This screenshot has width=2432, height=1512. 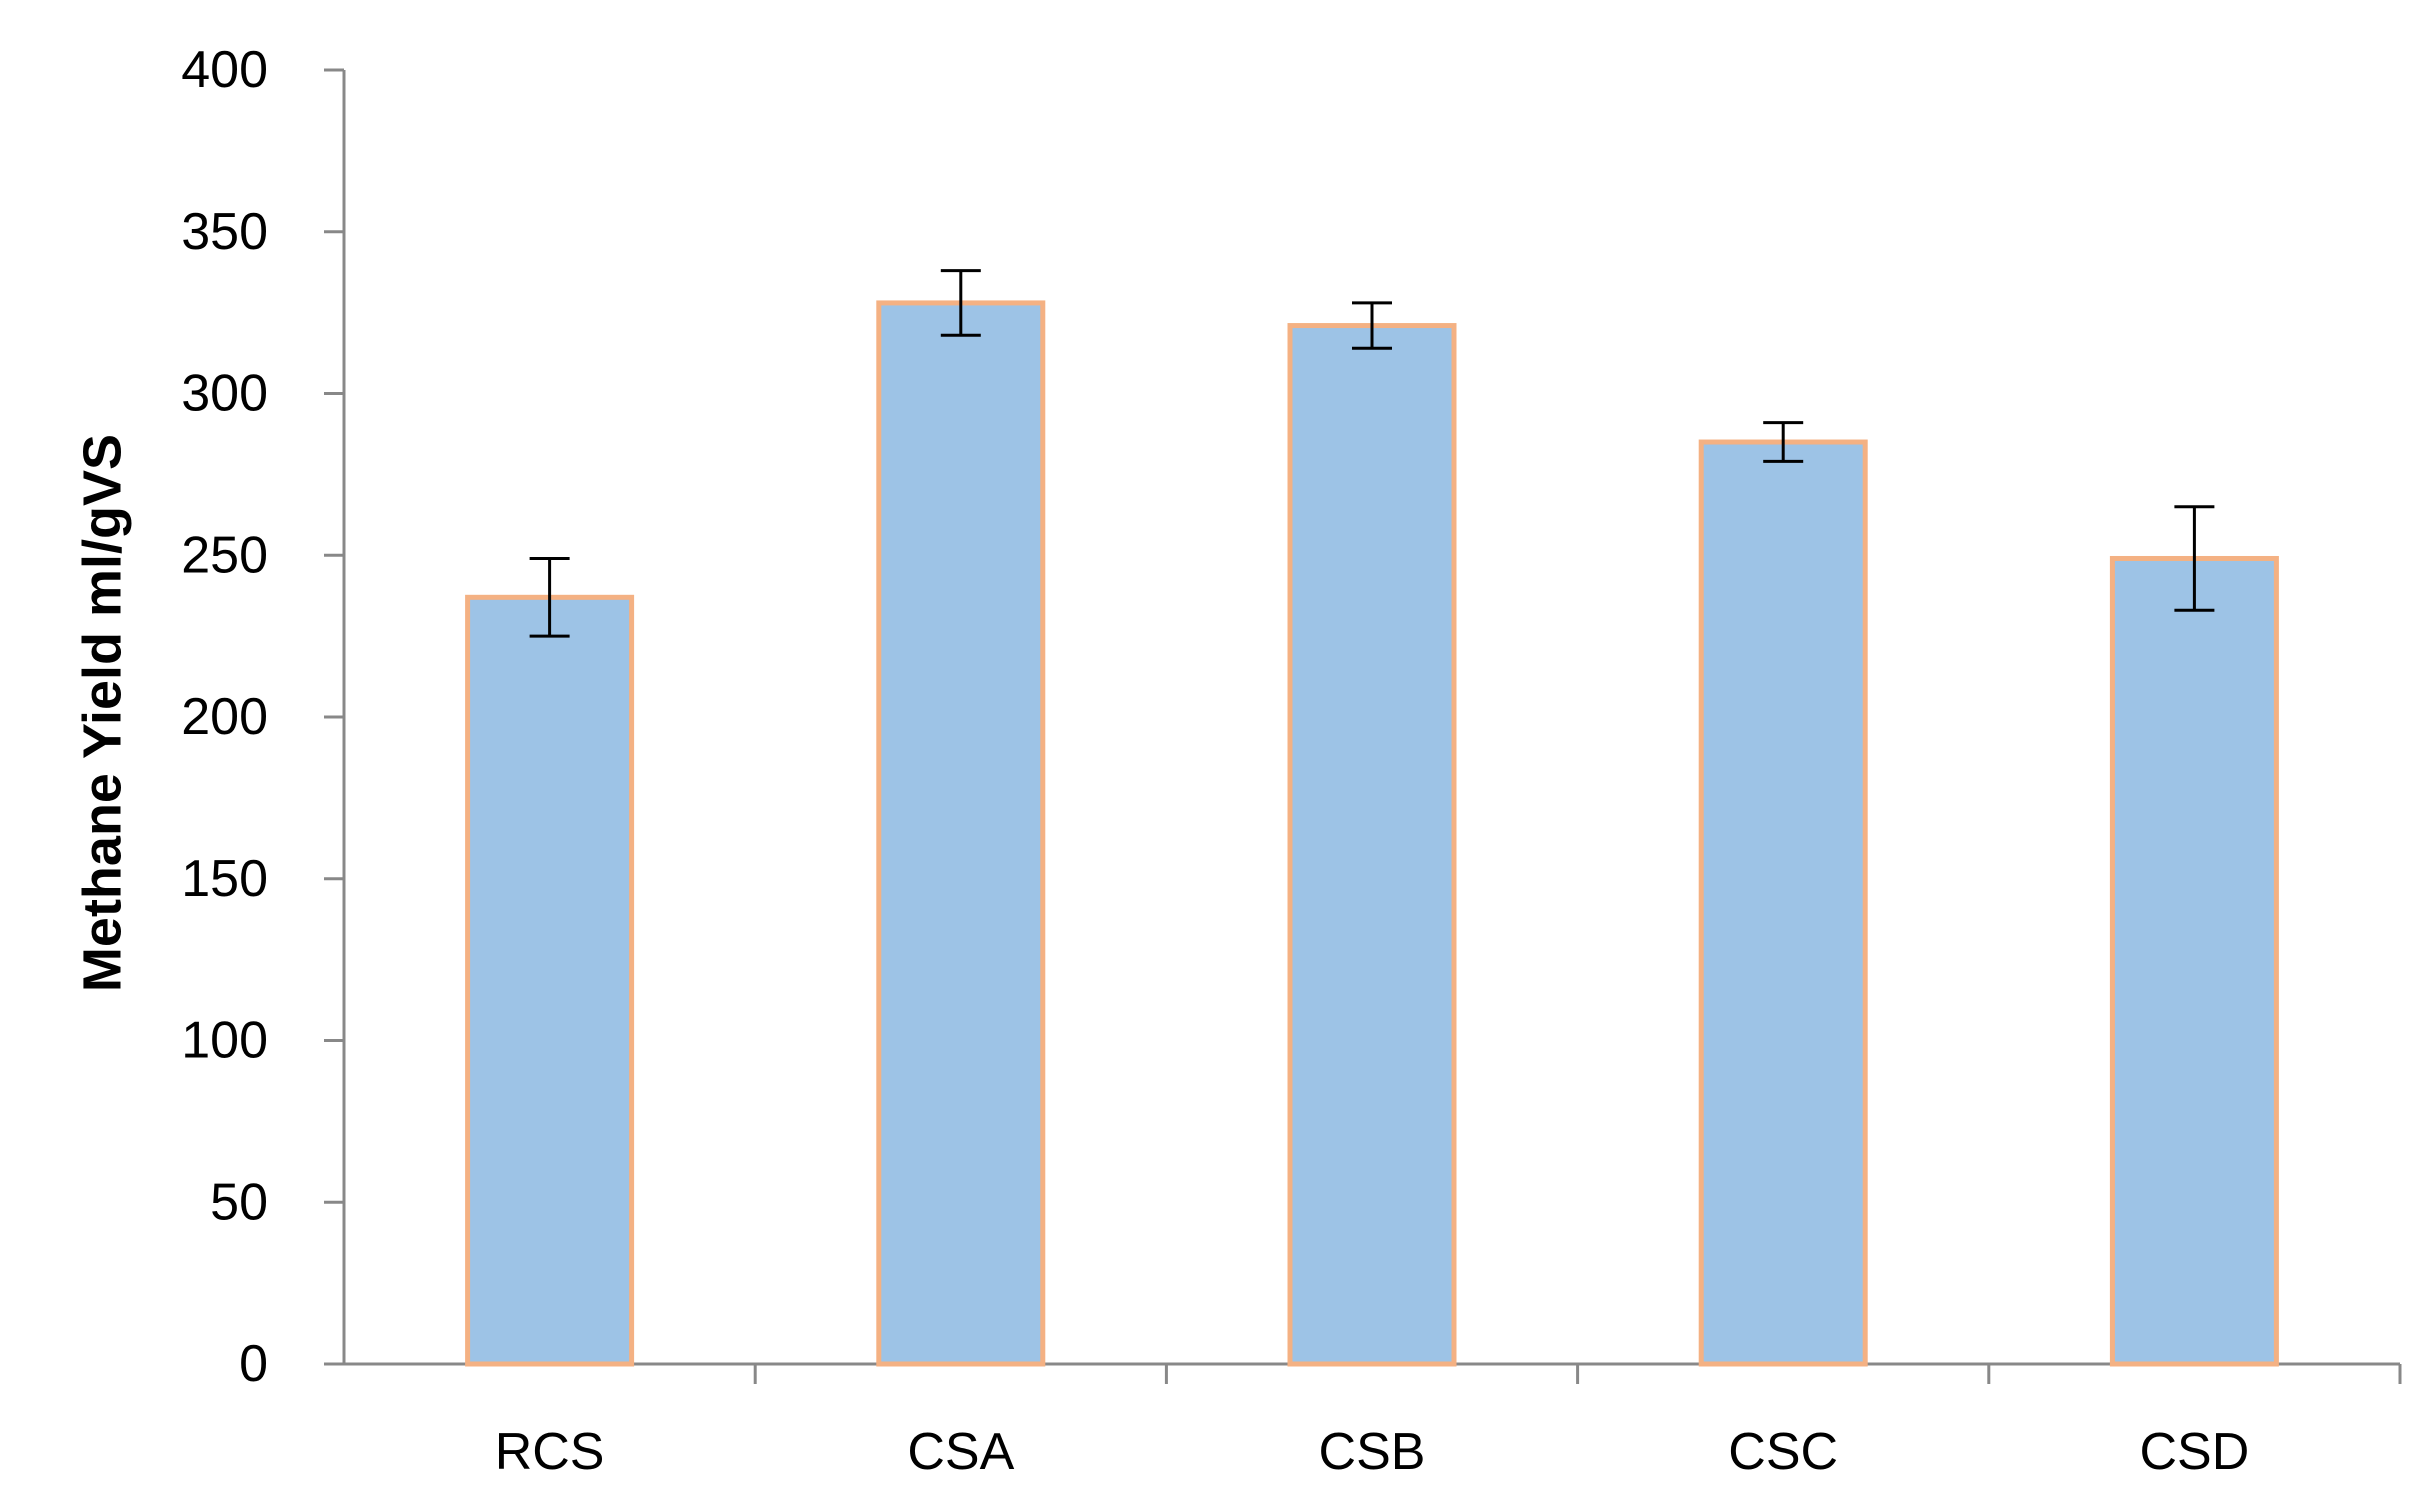 What do you see at coordinates (1372, 845) in the screenshot?
I see `bar-csb` at bounding box center [1372, 845].